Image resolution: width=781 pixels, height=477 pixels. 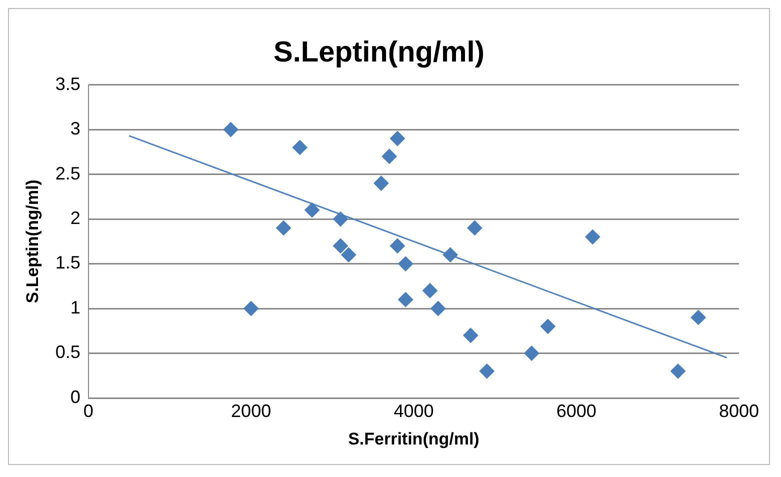 What do you see at coordinates (67, 262) in the screenshot?
I see `y-tick-label: 1.5` at bounding box center [67, 262].